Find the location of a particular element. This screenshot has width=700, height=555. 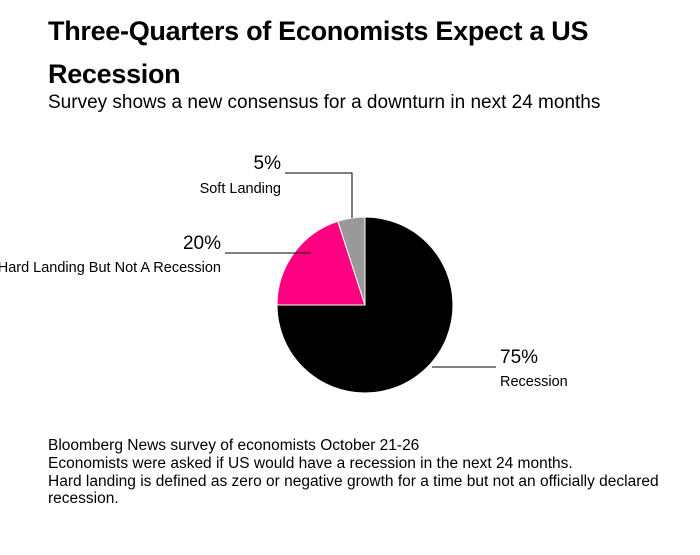

slice-category-label: Hard Landing But Not A Recession is located at coordinates (110, 268).